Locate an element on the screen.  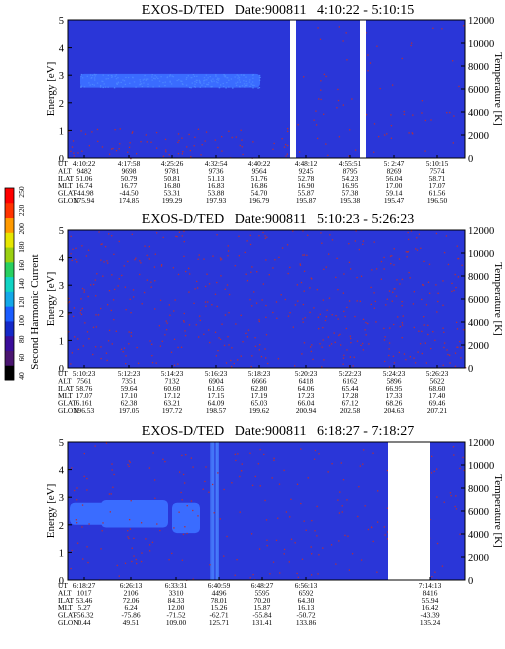
ephemeris-cell: 17.33 is located at coordinates (394, 395).